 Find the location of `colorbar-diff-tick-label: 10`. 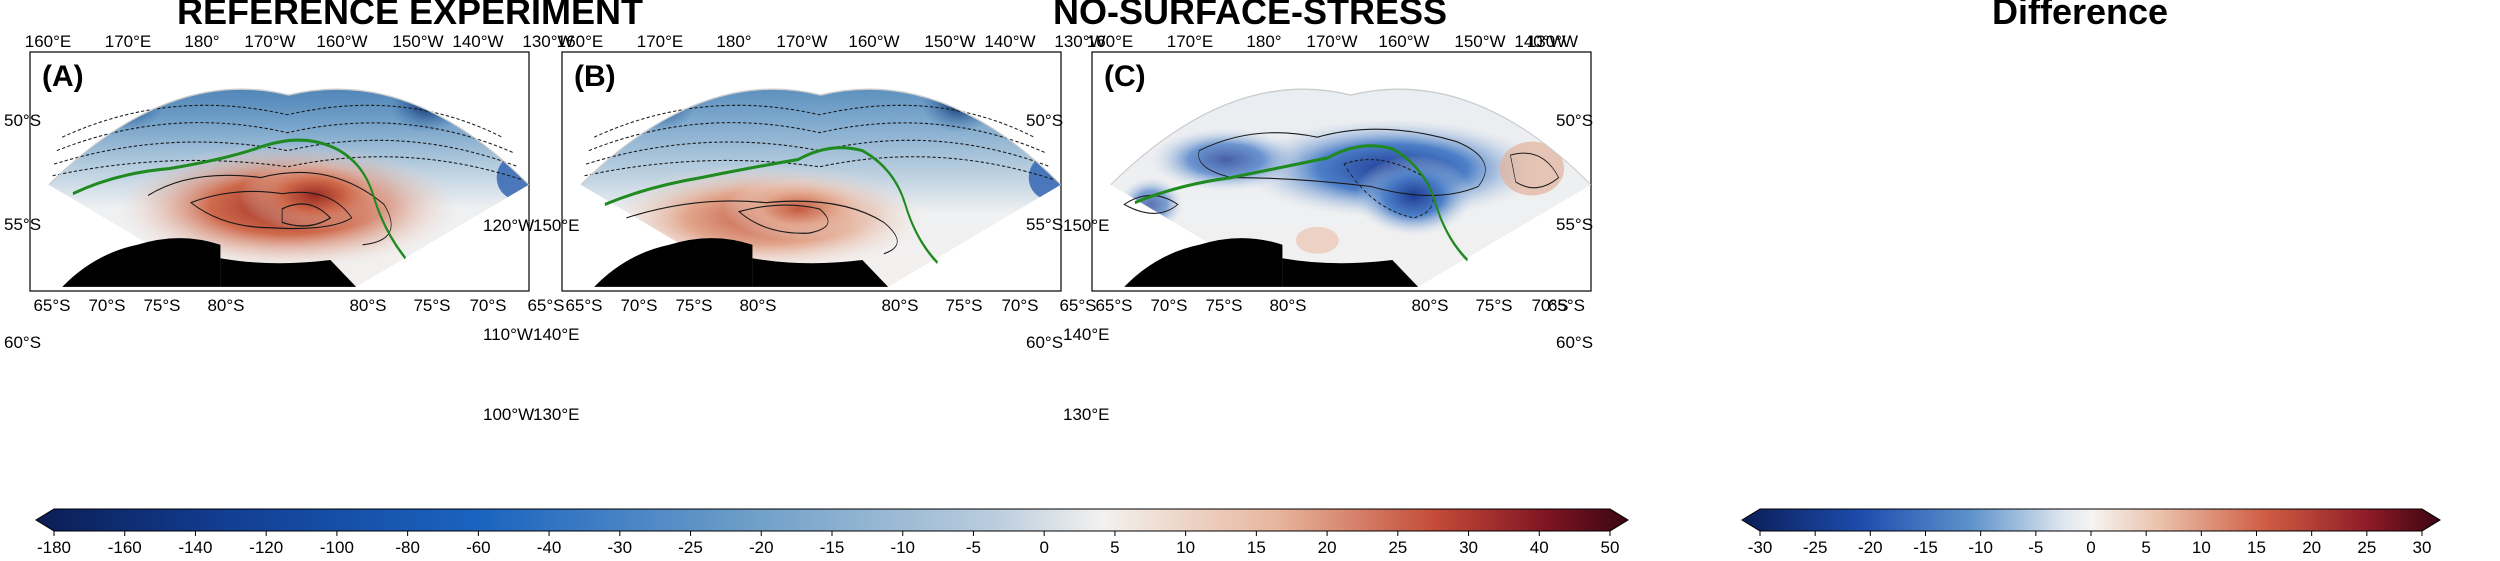

colorbar-diff-tick-label: 10 is located at coordinates (2201, 547).